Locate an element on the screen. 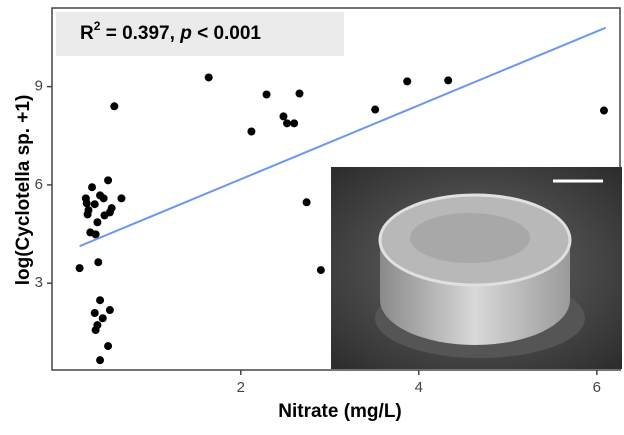 The image size is (624, 435). annotation-box is located at coordinates (200, 34).